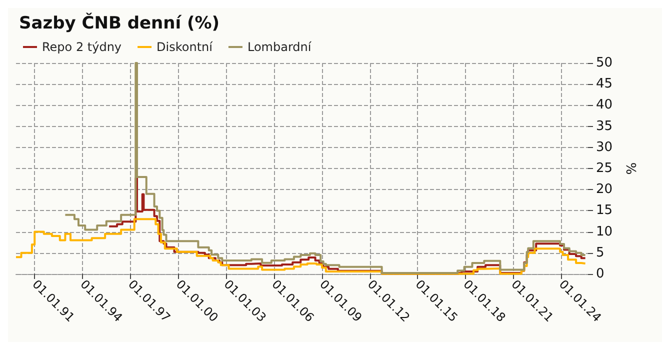  I want to click on y-tick-label: 20, so click(604, 190).